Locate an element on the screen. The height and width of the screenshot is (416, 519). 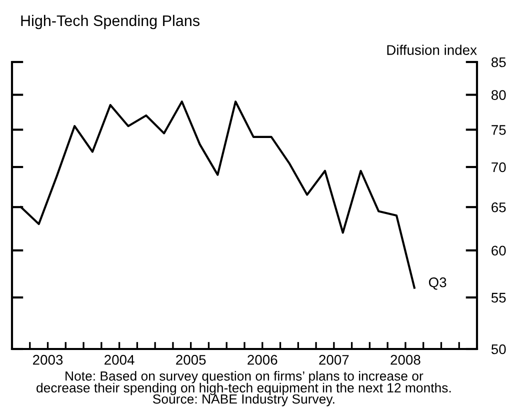
x-tick-label: 2005 is located at coordinates (191, 359).